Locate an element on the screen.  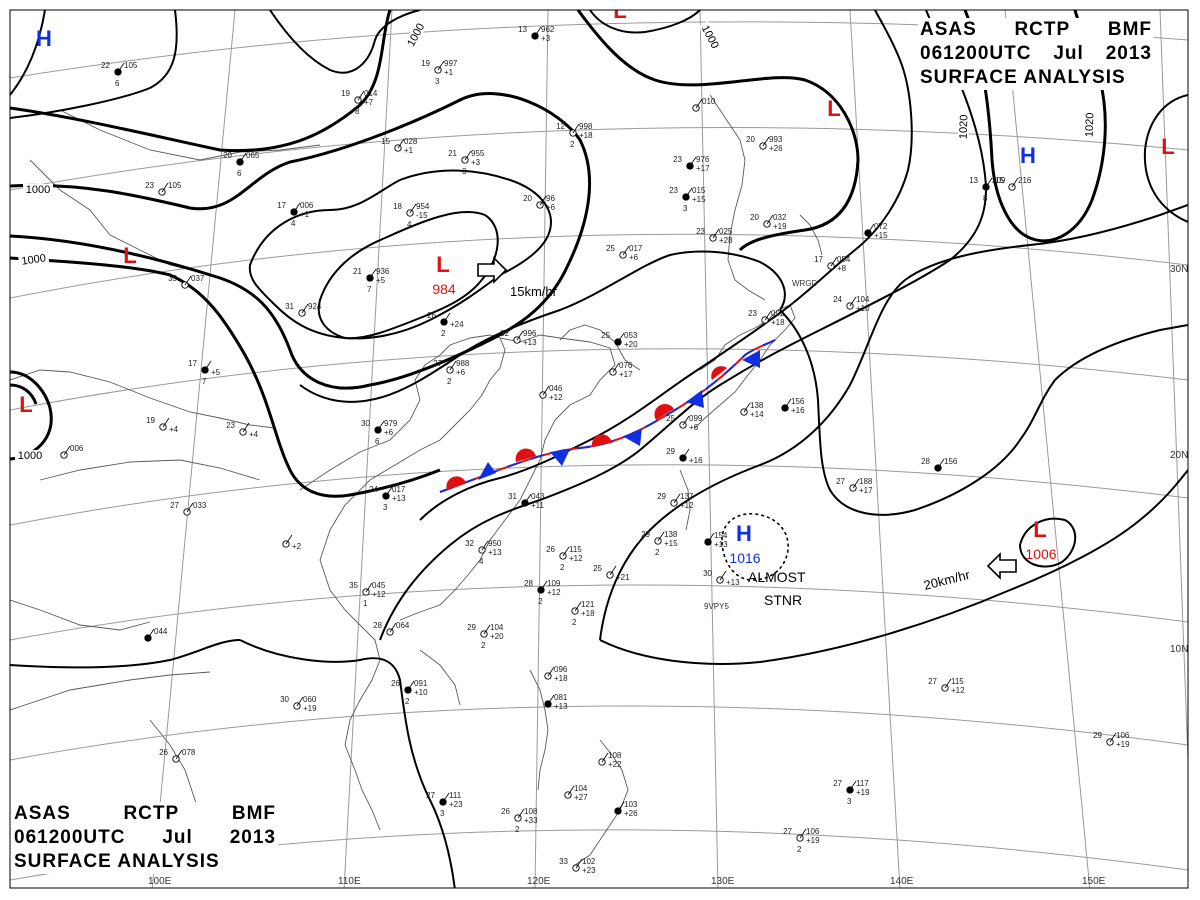
parallel-line is located at coordinates (599, 495).